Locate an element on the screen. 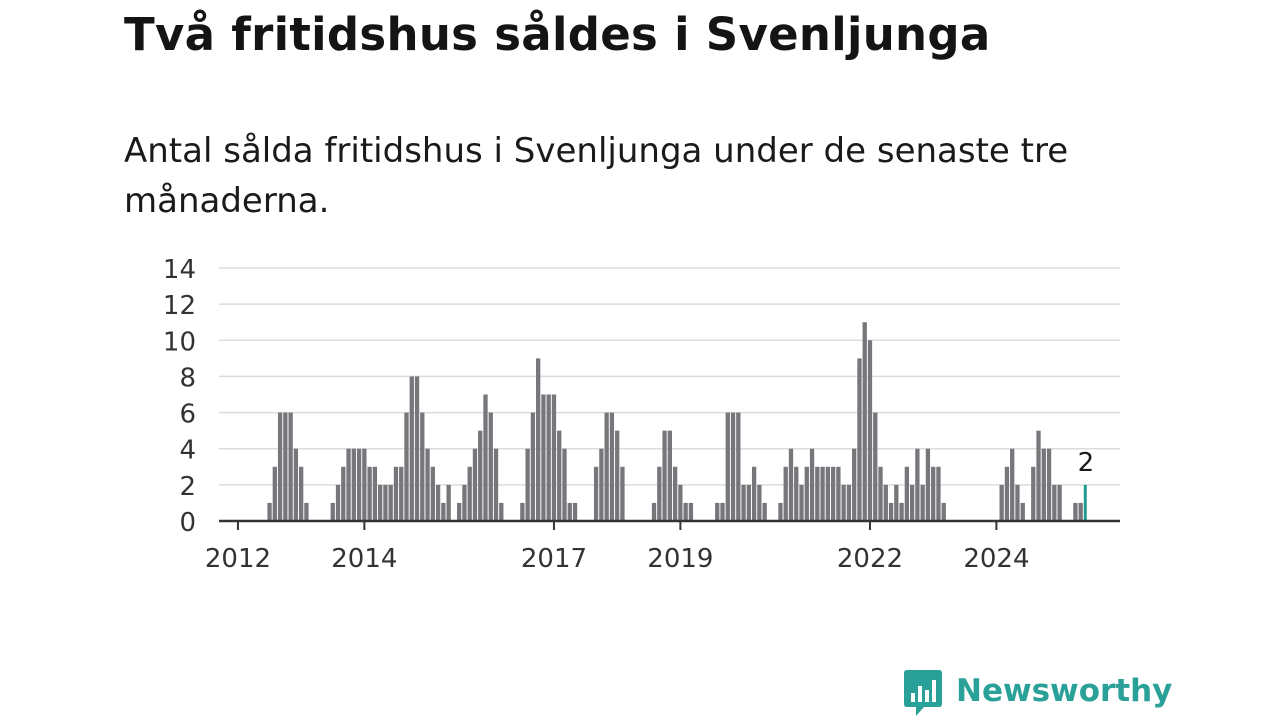 The image size is (1280, 720). y-tick-label: 8 is located at coordinates (187, 378).